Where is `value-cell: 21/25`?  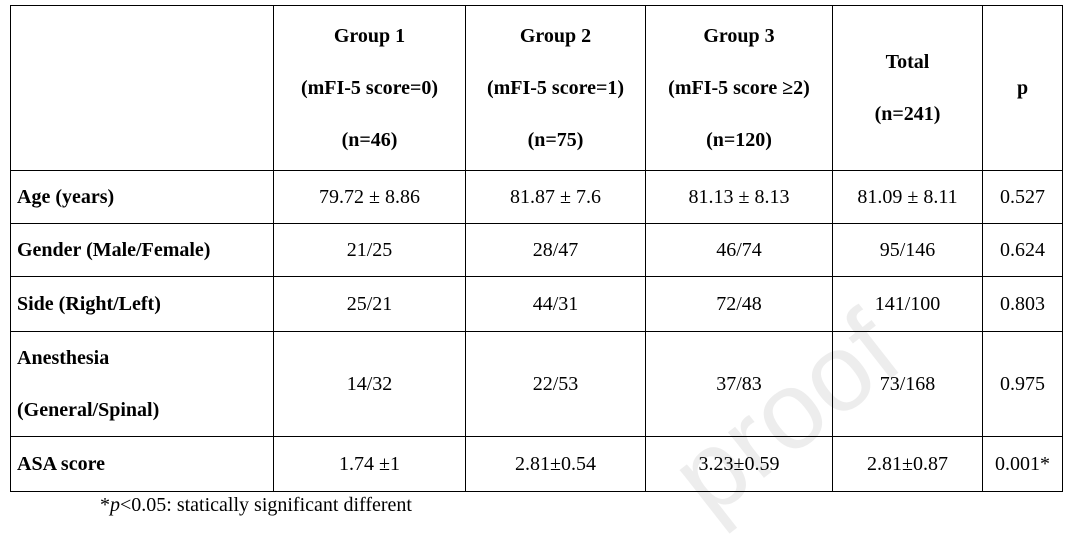 value-cell: 21/25 is located at coordinates (369, 250).